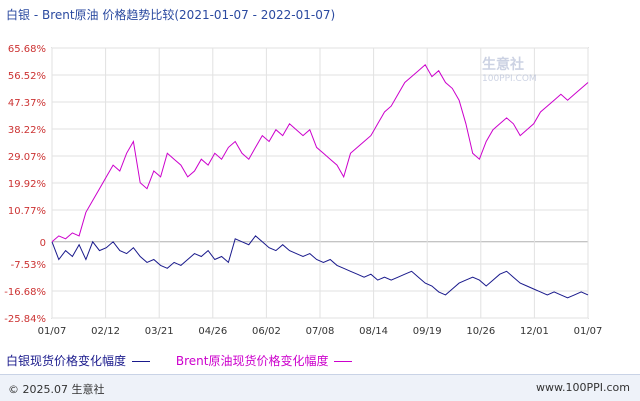 Image resolution: width=640 pixels, height=401 pixels. I want to click on chart-legend: 白银现货价格变化幅度 Brent原油现货价格变化幅度, so click(190, 360).